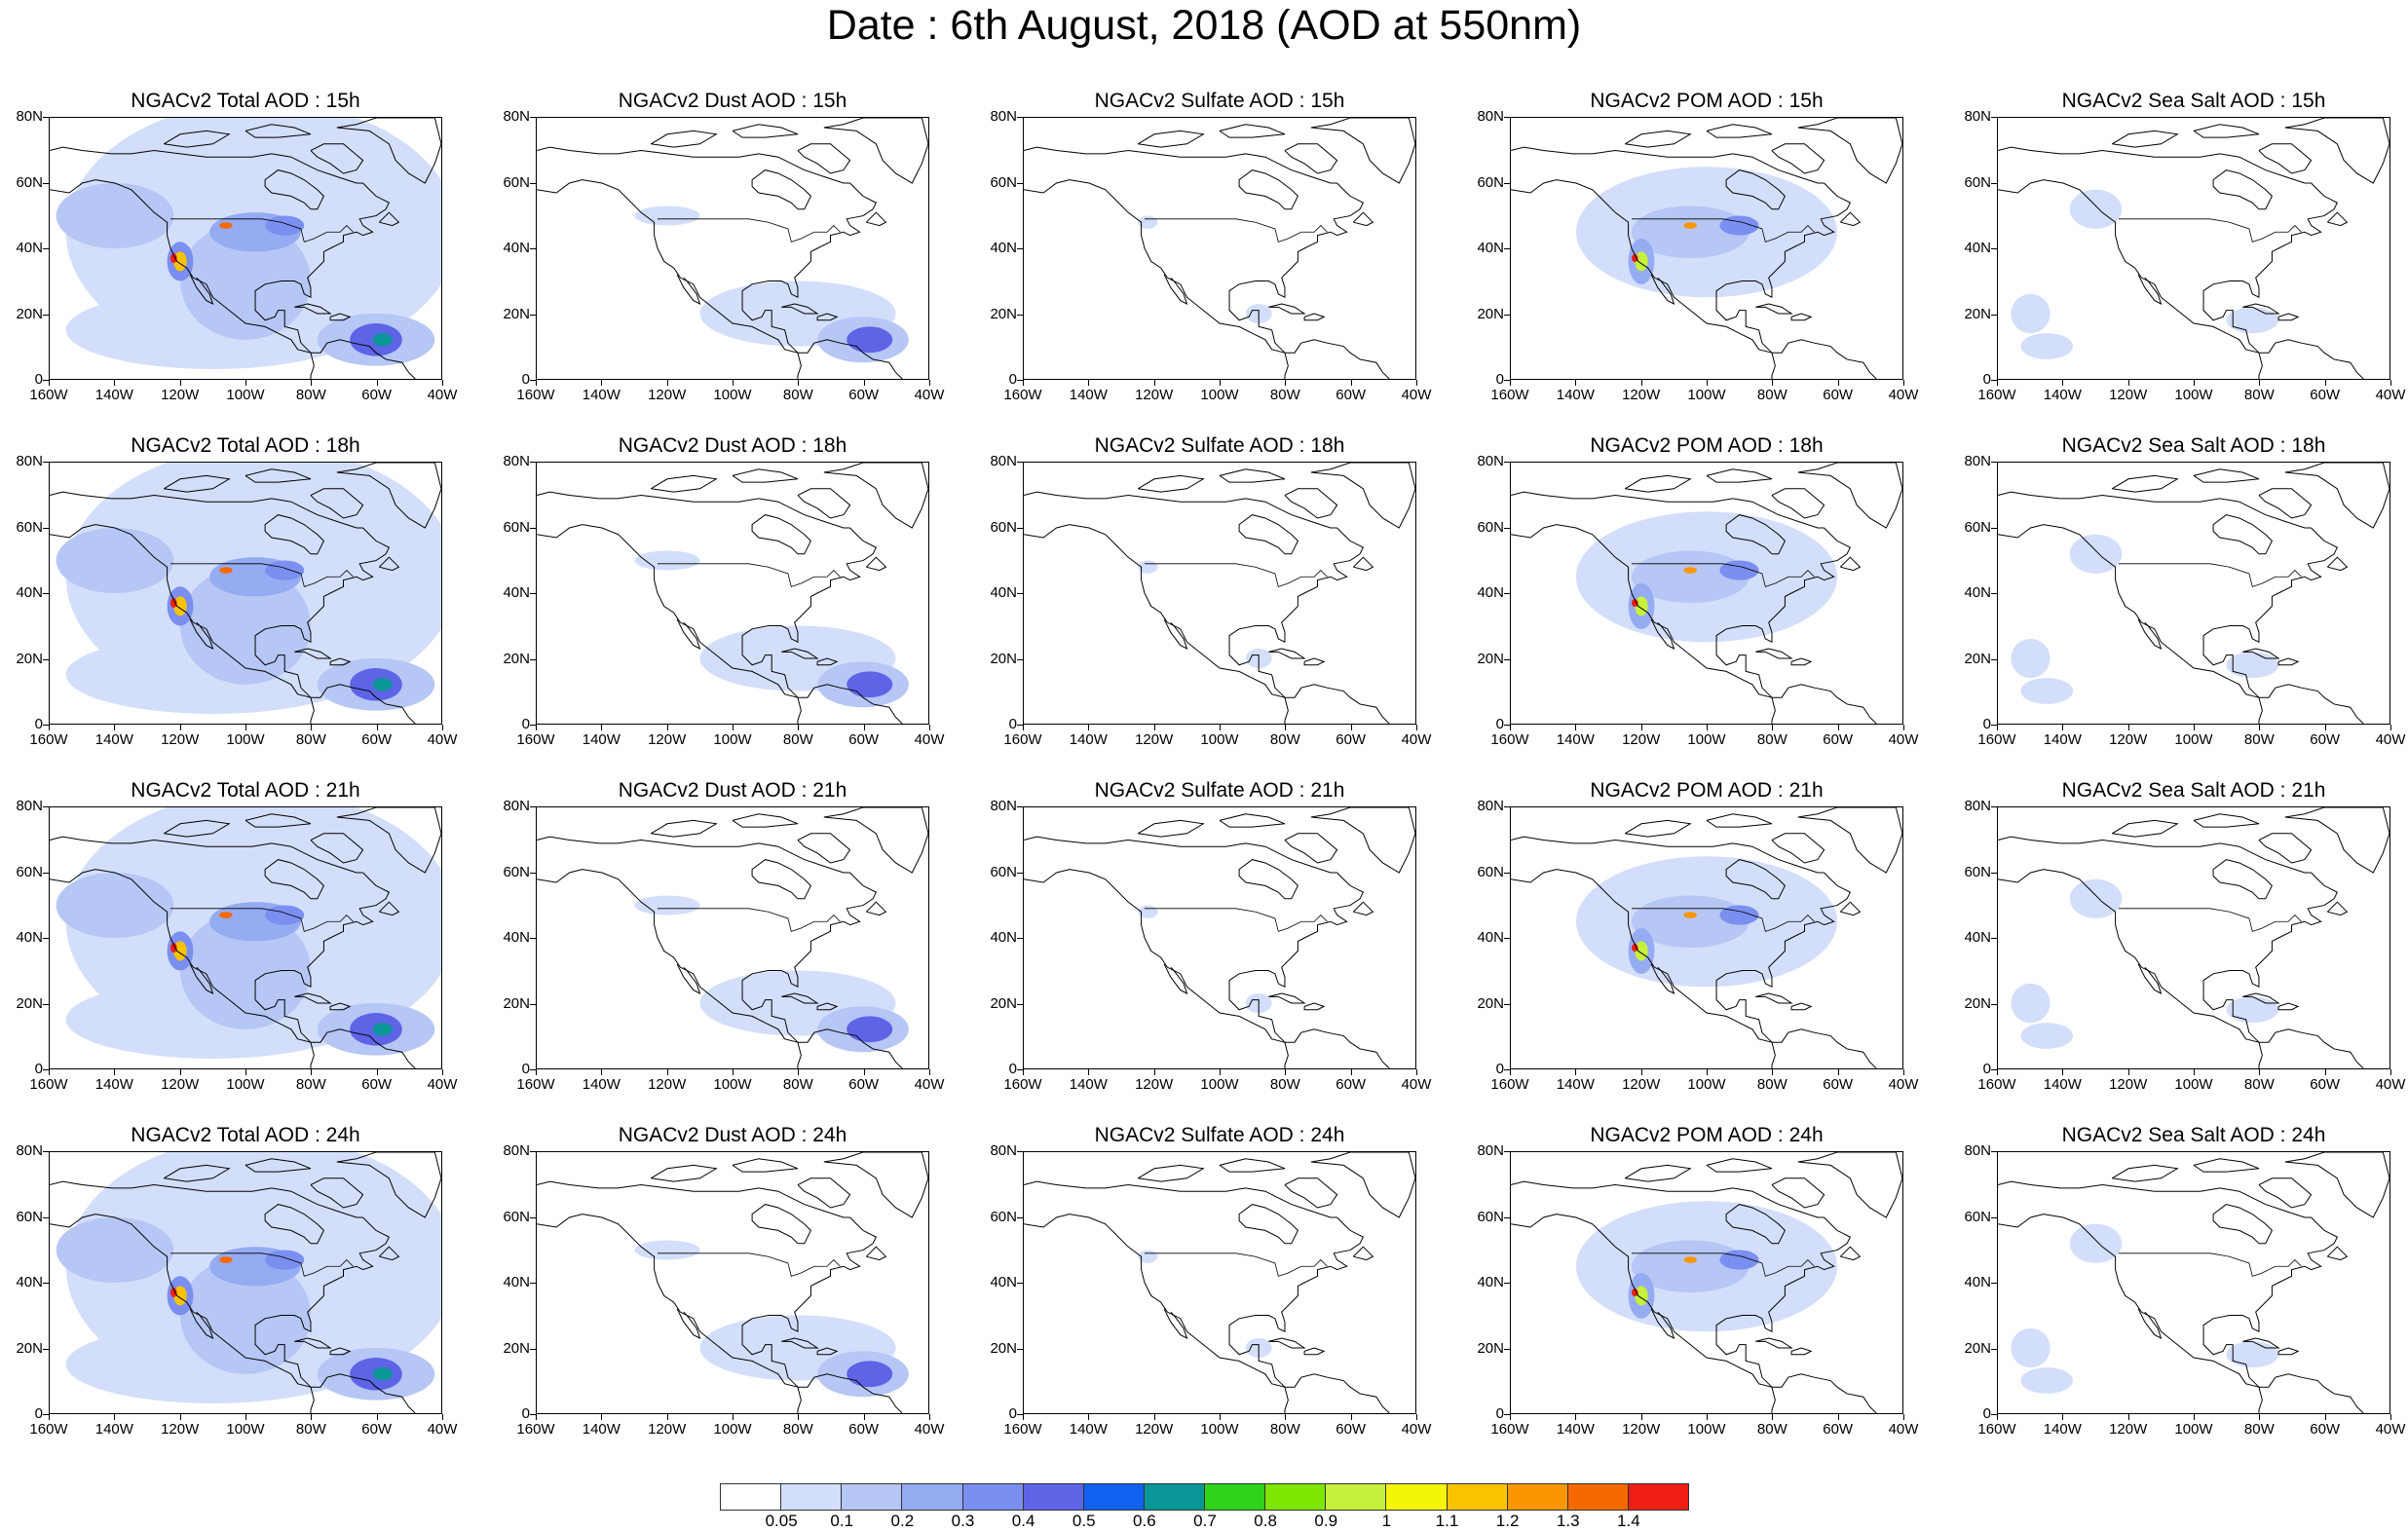  What do you see at coordinates (1003, 313) in the screenshot?
I see `lat-label: 20N` at bounding box center [1003, 313].